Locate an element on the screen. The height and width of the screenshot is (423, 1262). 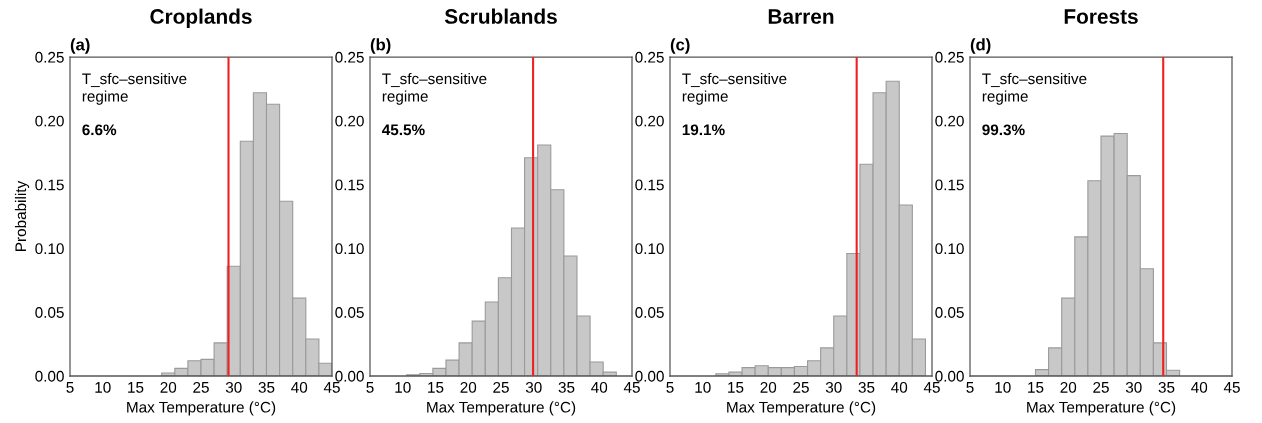
chart-title: Scrublands is located at coordinates (500, 16).